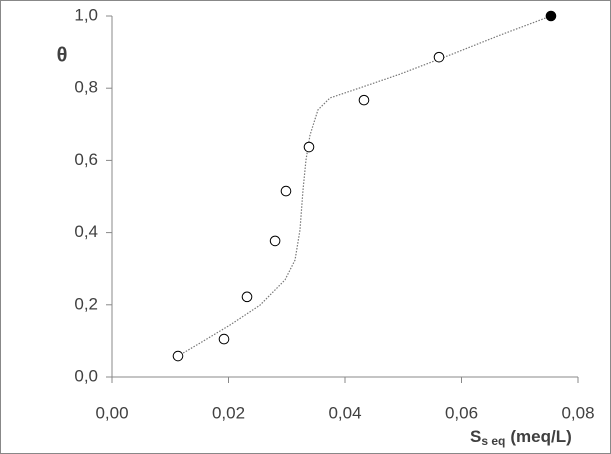 The image size is (611, 454). I want to click on y-tick-label: 0,4, so click(86, 231).